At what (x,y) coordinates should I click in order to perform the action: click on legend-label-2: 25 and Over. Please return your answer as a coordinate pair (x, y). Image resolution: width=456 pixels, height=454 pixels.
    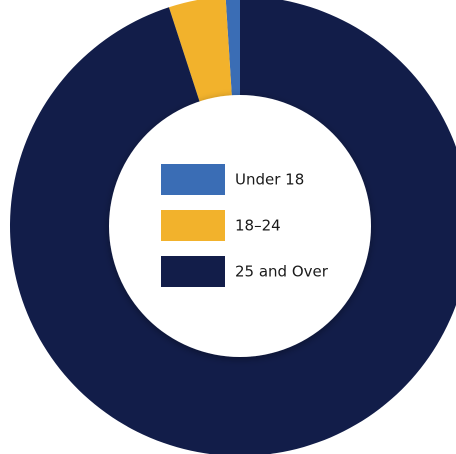
    Looking at the image, I should click on (282, 272).